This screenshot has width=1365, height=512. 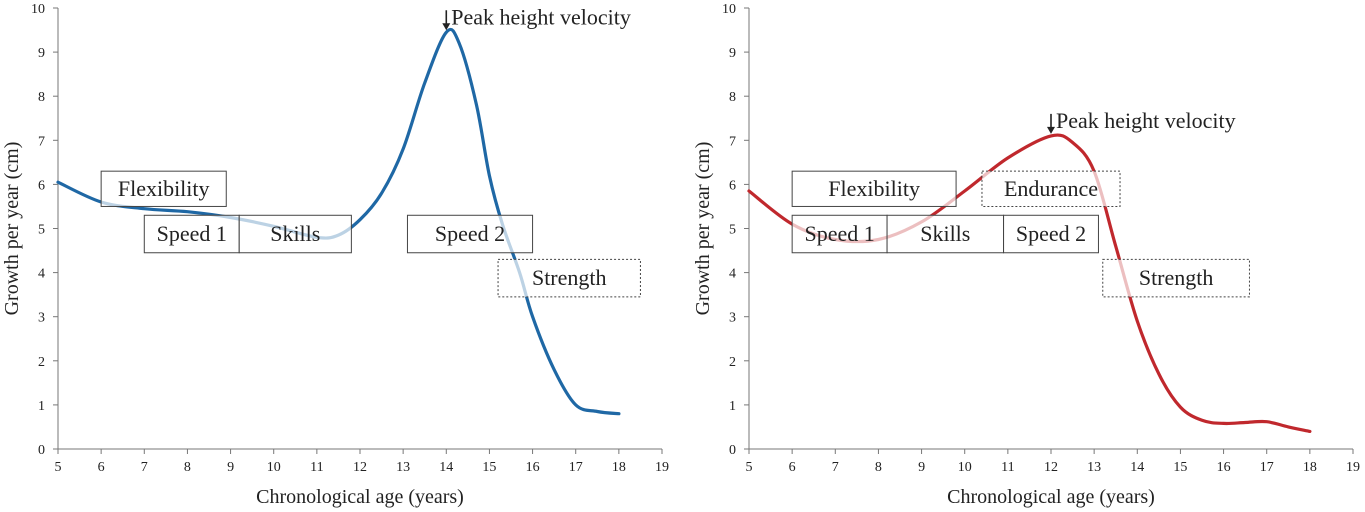 I want to click on endurance-window-label: Endurance, so click(x=1051, y=188).